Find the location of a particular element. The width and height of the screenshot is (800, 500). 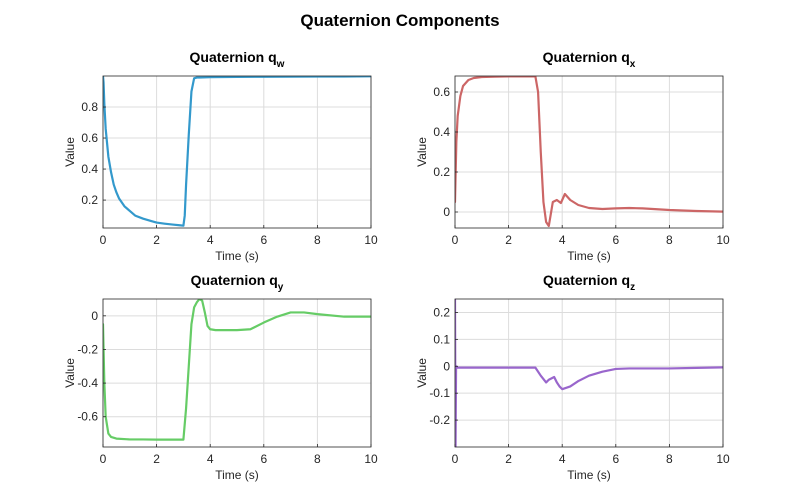

x-tick-label-qy: 6 is located at coordinates (263, 459).